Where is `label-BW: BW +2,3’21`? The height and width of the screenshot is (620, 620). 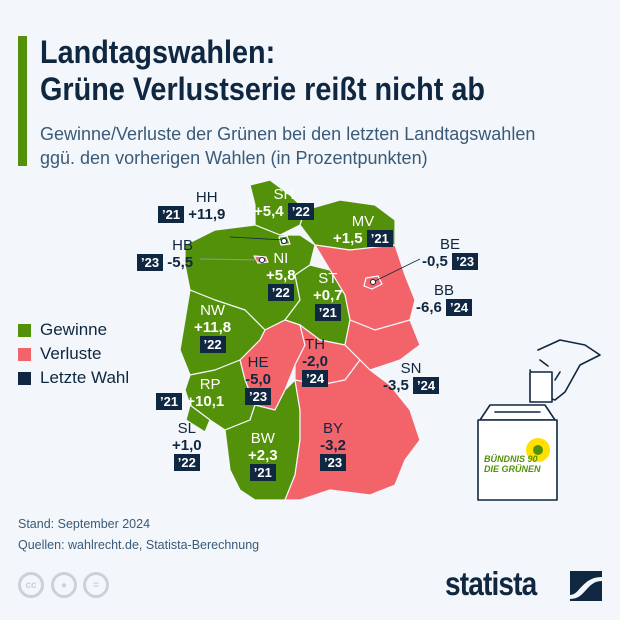
label-BW: BW +2,3’21 is located at coordinates (263, 455).